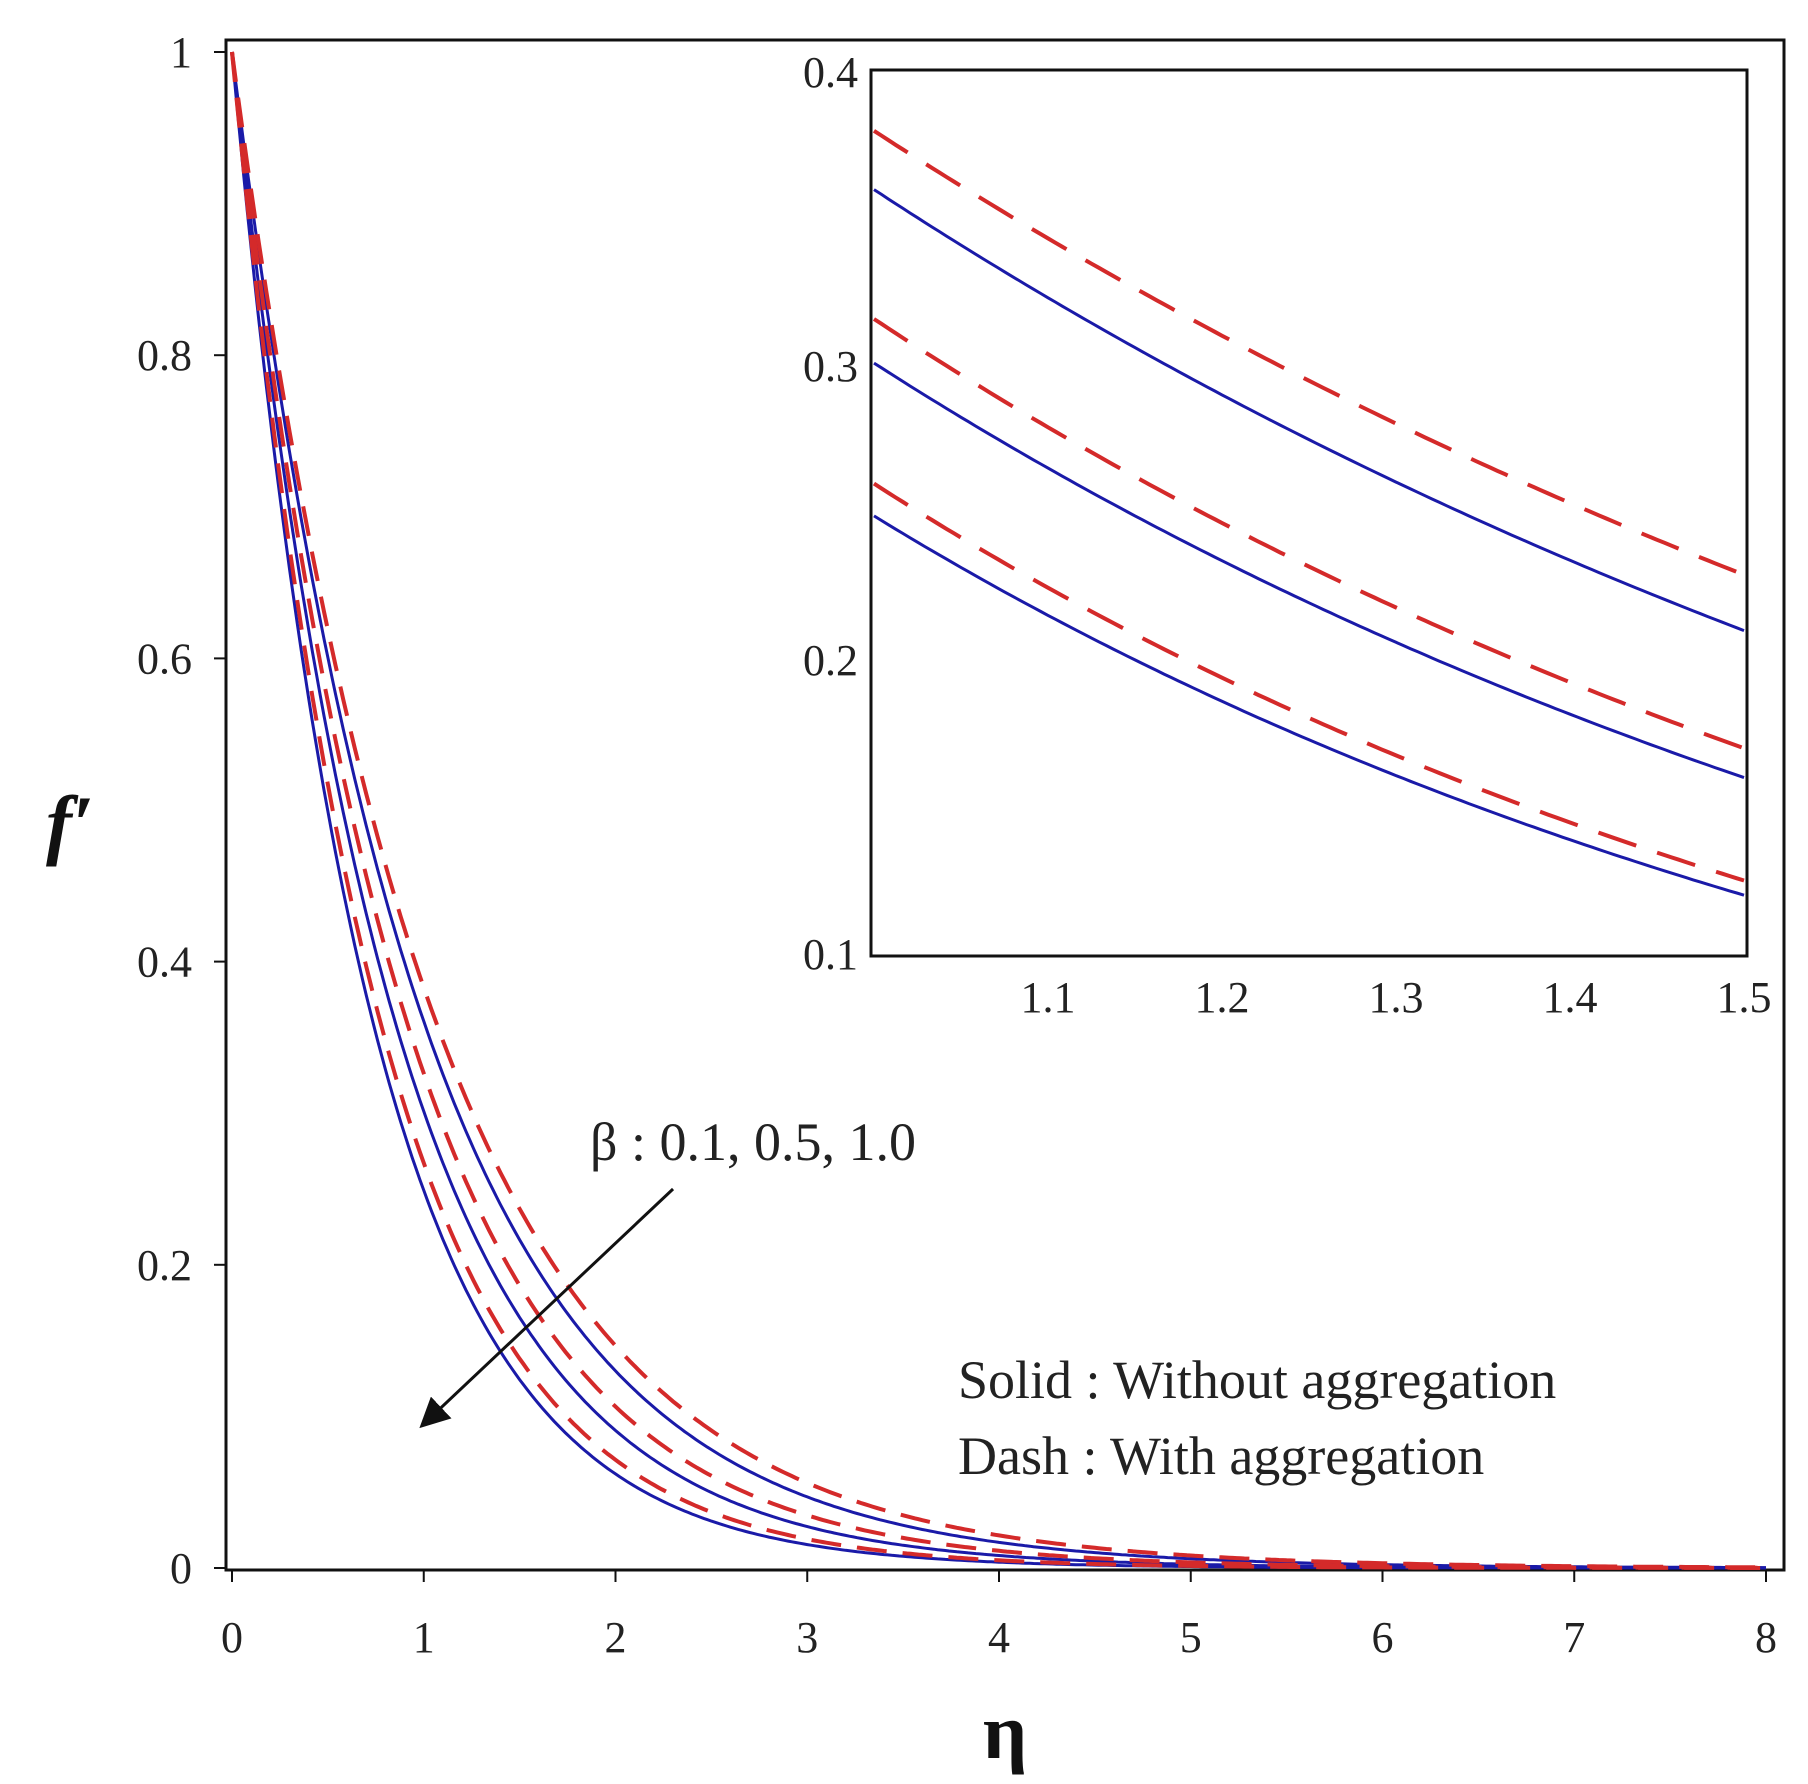 The image size is (1808, 1784). What do you see at coordinates (1191, 1637) in the screenshot?
I see `x-tick-label: 5` at bounding box center [1191, 1637].